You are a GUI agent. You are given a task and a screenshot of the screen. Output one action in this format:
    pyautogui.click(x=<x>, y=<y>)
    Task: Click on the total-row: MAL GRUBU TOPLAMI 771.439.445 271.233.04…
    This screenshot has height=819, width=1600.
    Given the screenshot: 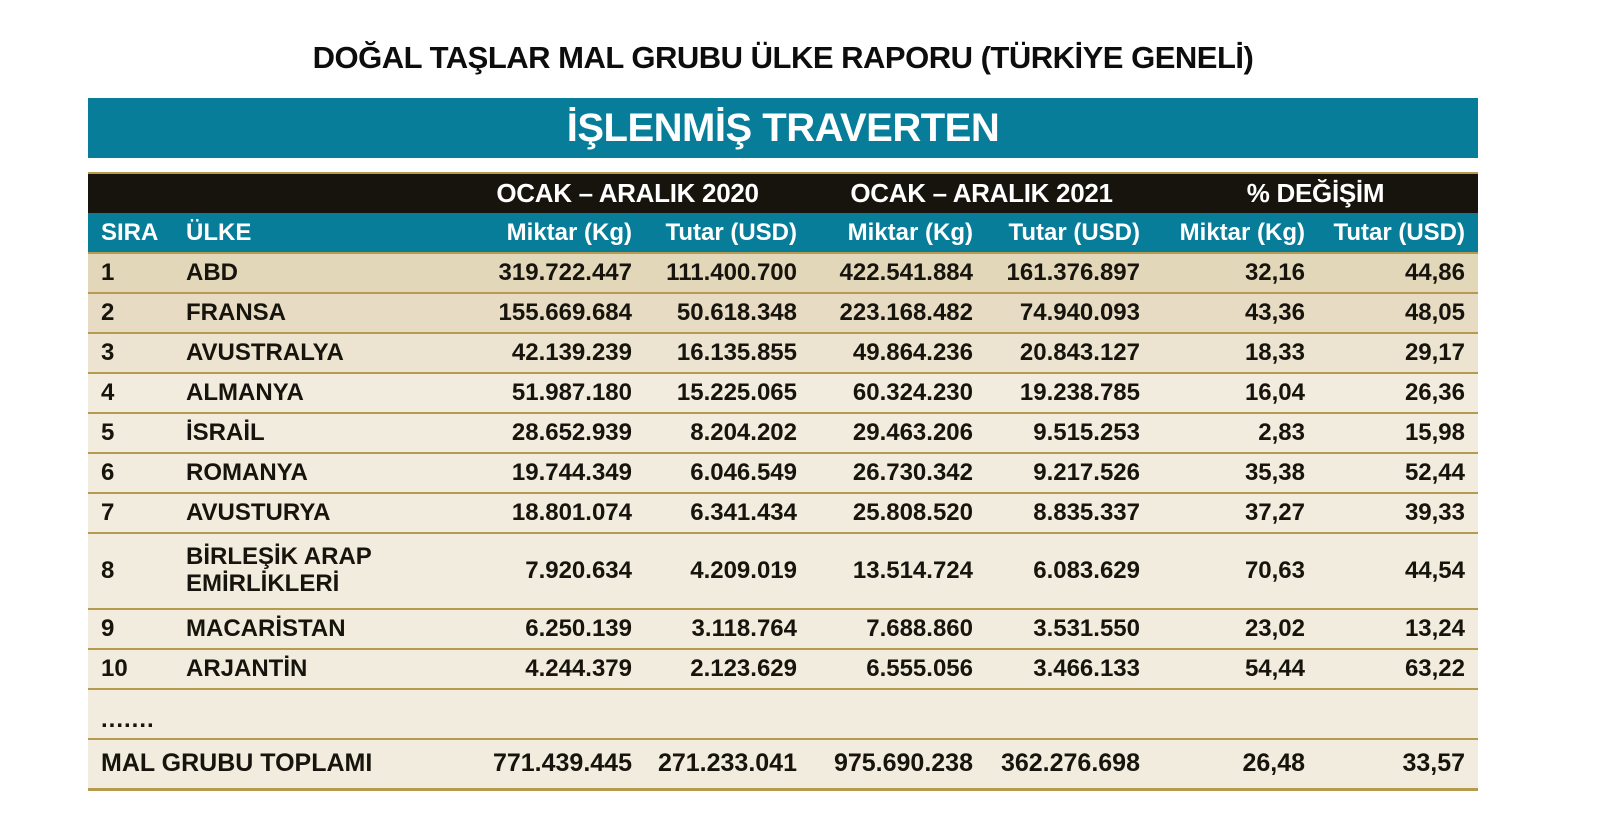 What is the action you would take?
    pyautogui.click(x=783, y=764)
    